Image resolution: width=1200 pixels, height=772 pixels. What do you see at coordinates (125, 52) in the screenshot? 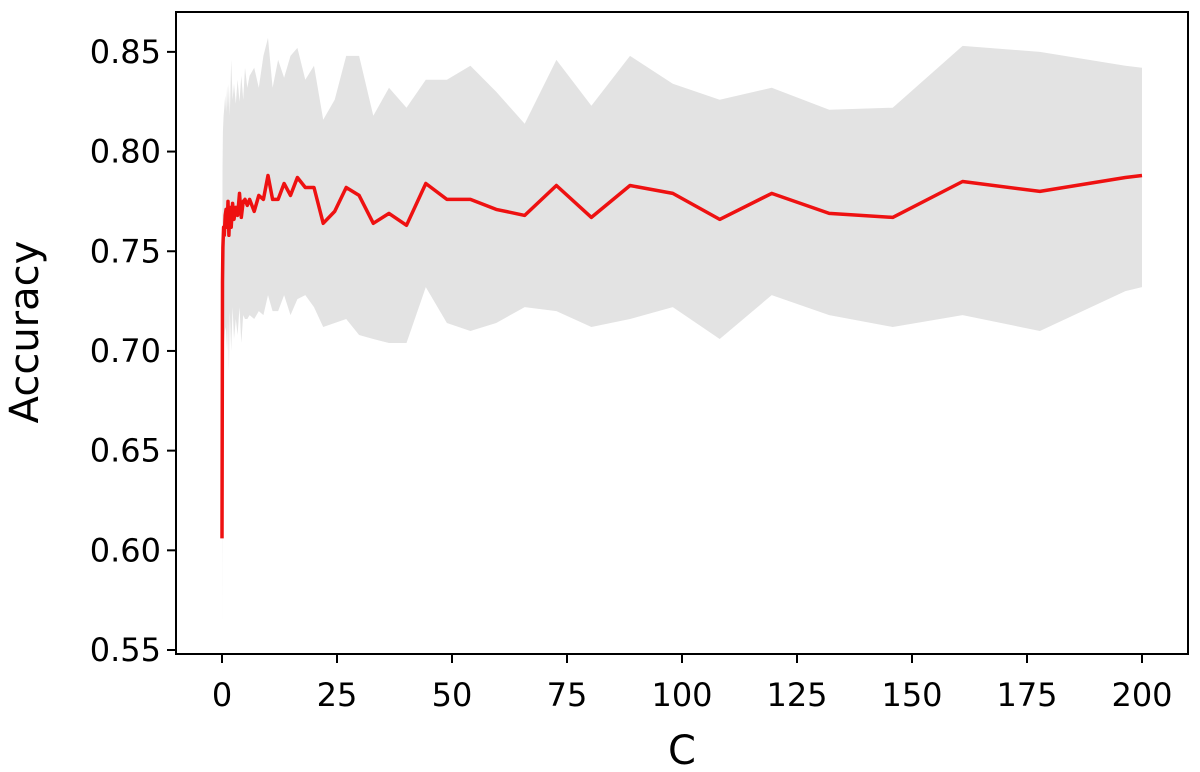
I see `y-tick-label: 0.85` at bounding box center [125, 52].